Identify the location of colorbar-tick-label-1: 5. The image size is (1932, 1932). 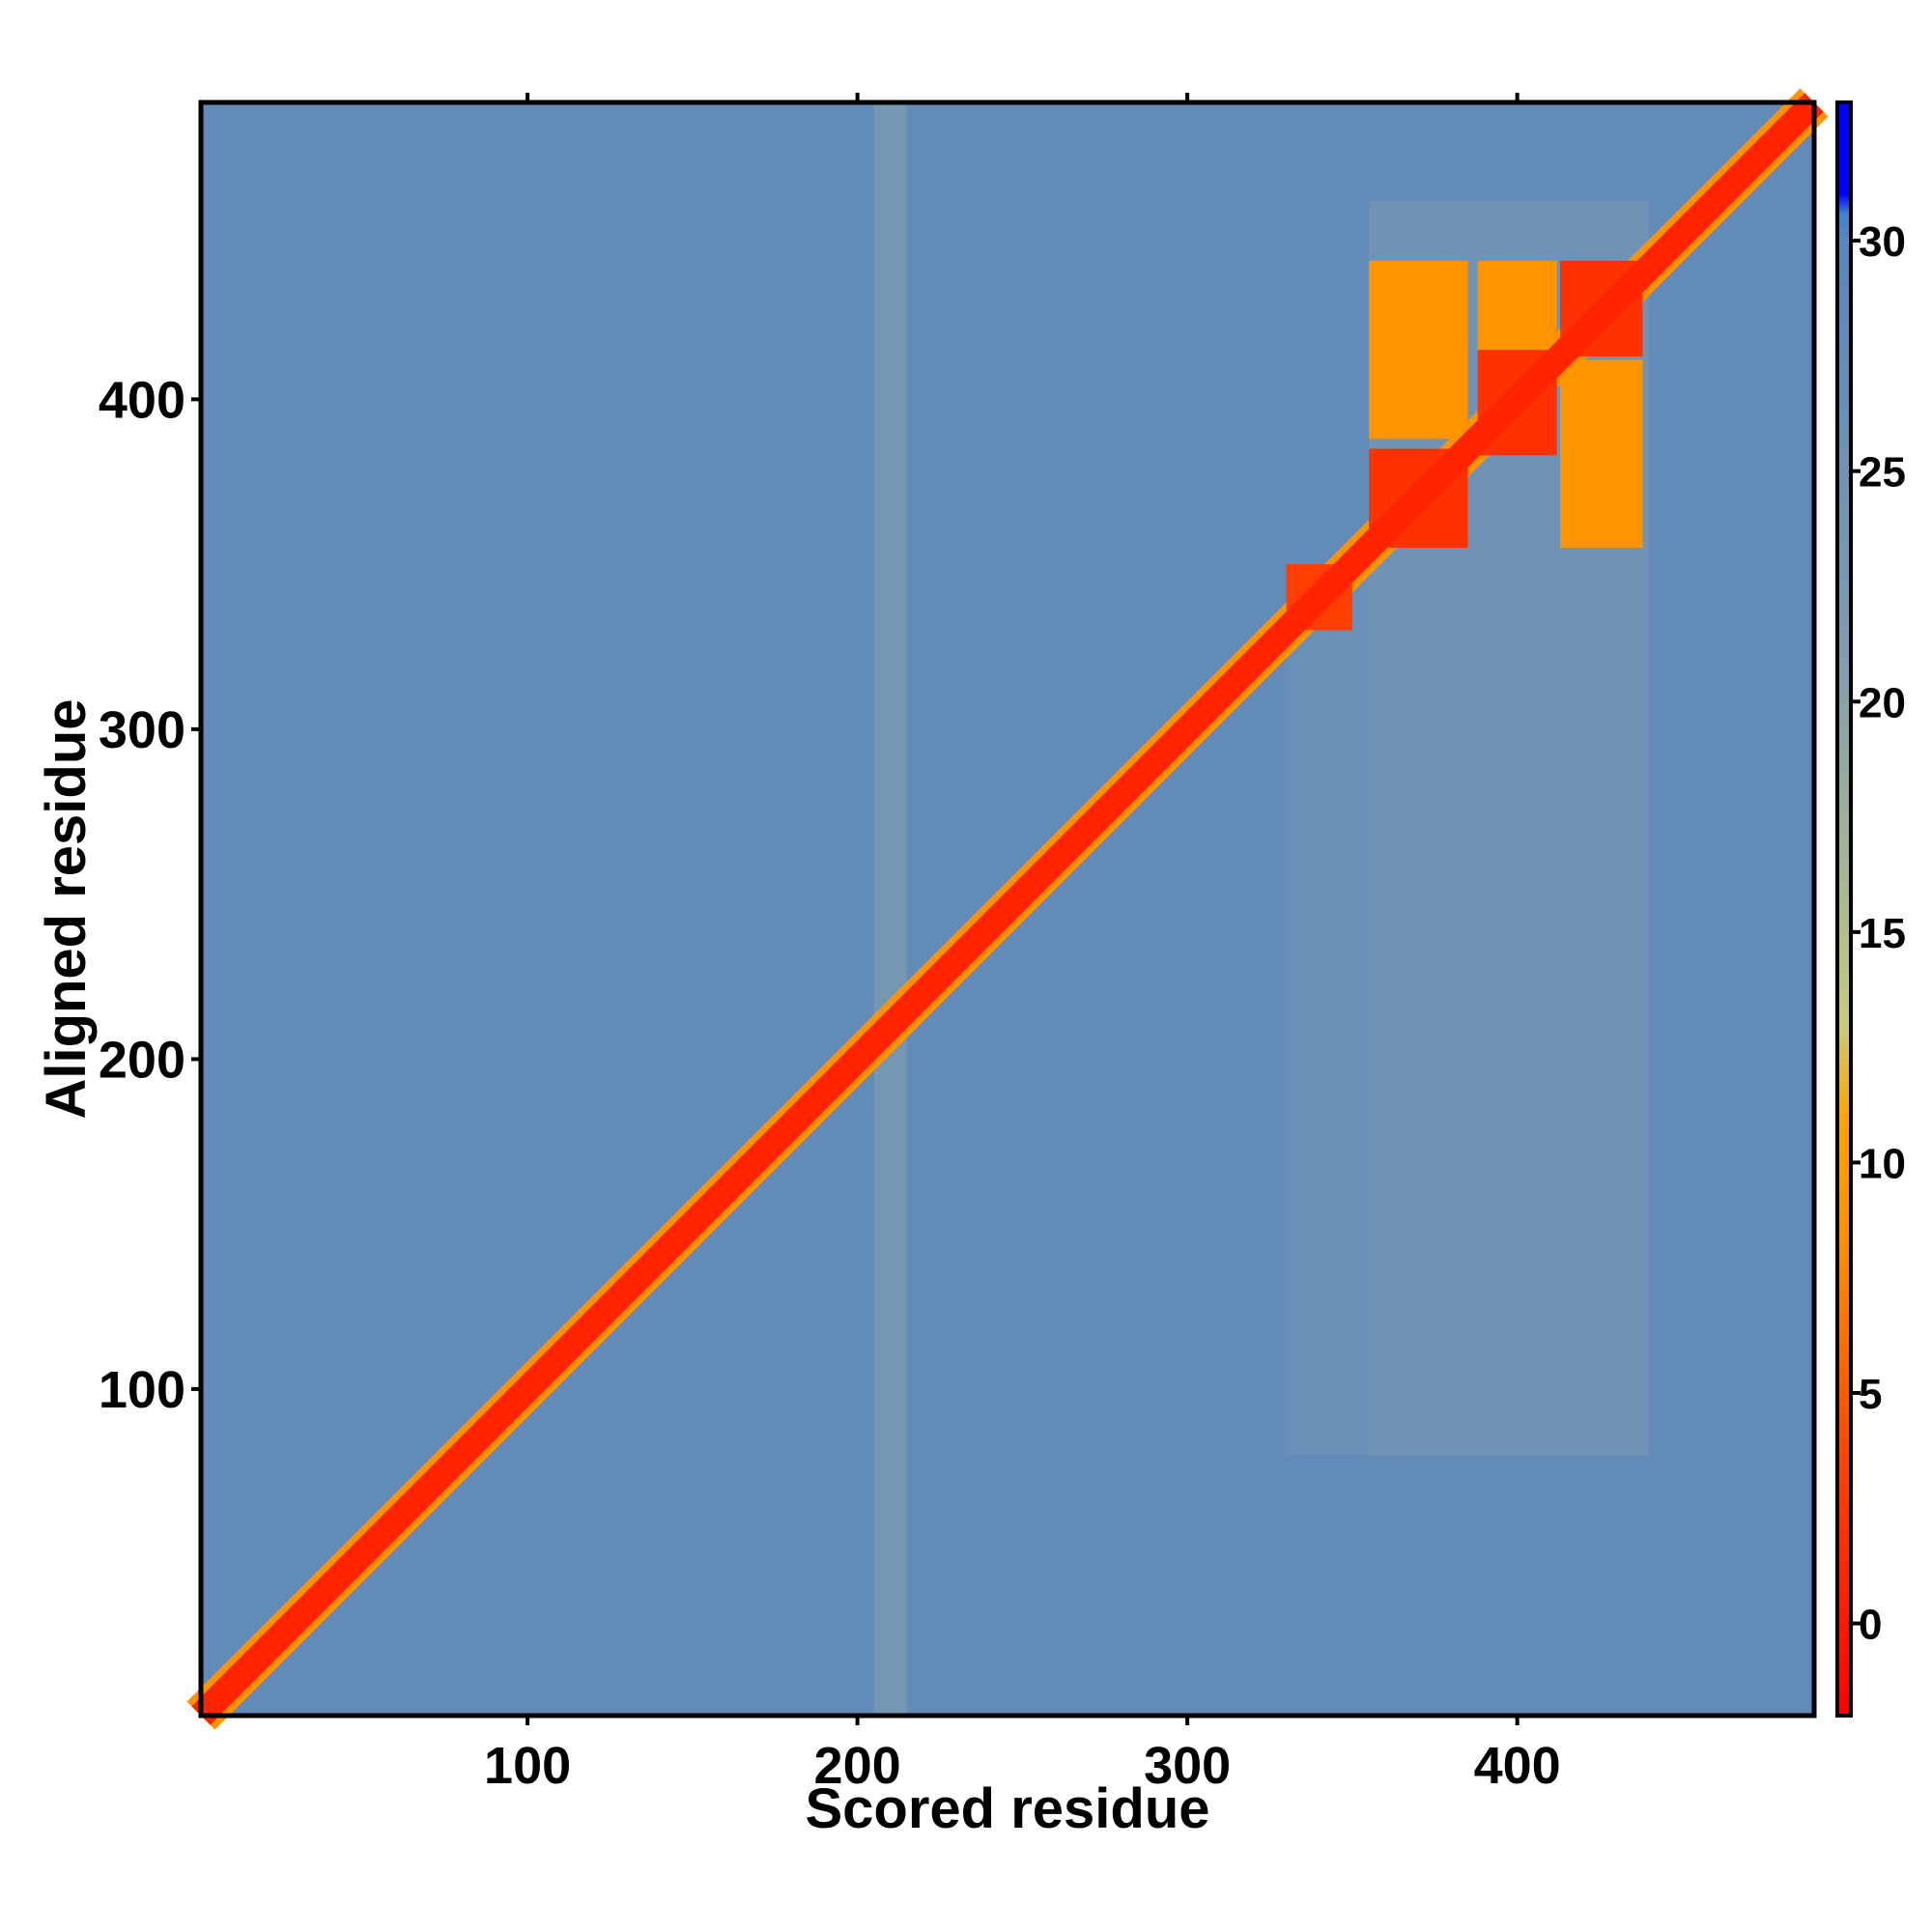
(1870, 1394).